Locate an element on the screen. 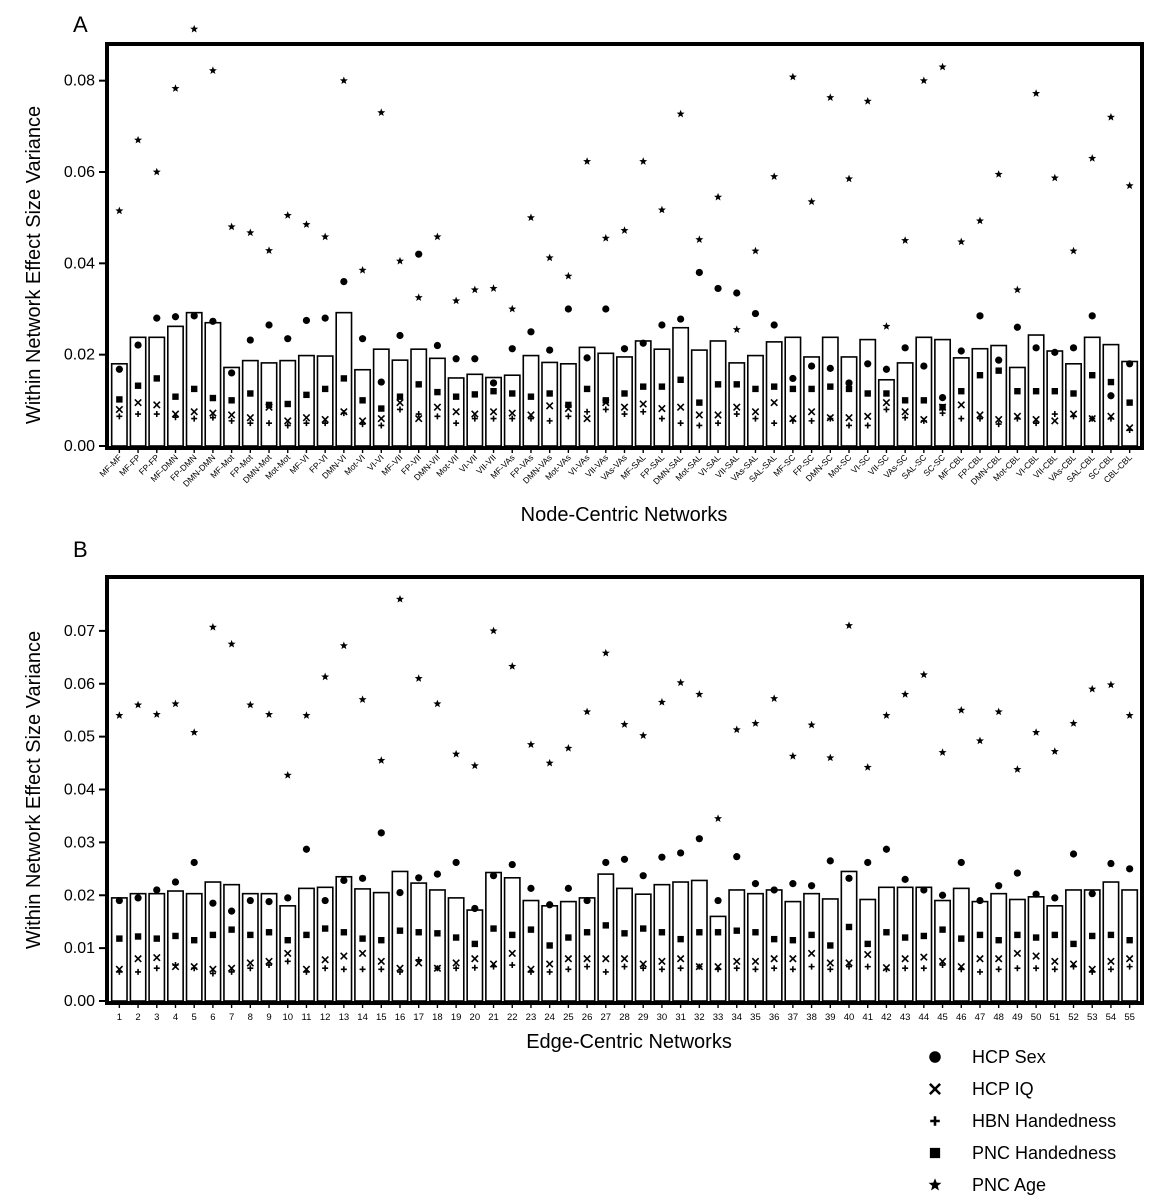 This screenshot has width=1162, height=1200. xtick-label-49: 49 is located at coordinates (1017, 1017).